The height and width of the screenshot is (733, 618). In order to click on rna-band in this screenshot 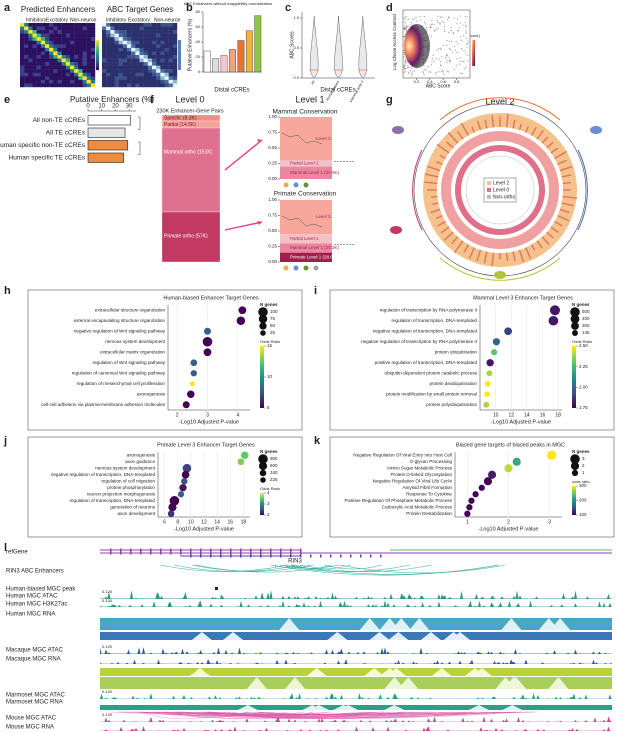, I will do `click(356, 672)`.